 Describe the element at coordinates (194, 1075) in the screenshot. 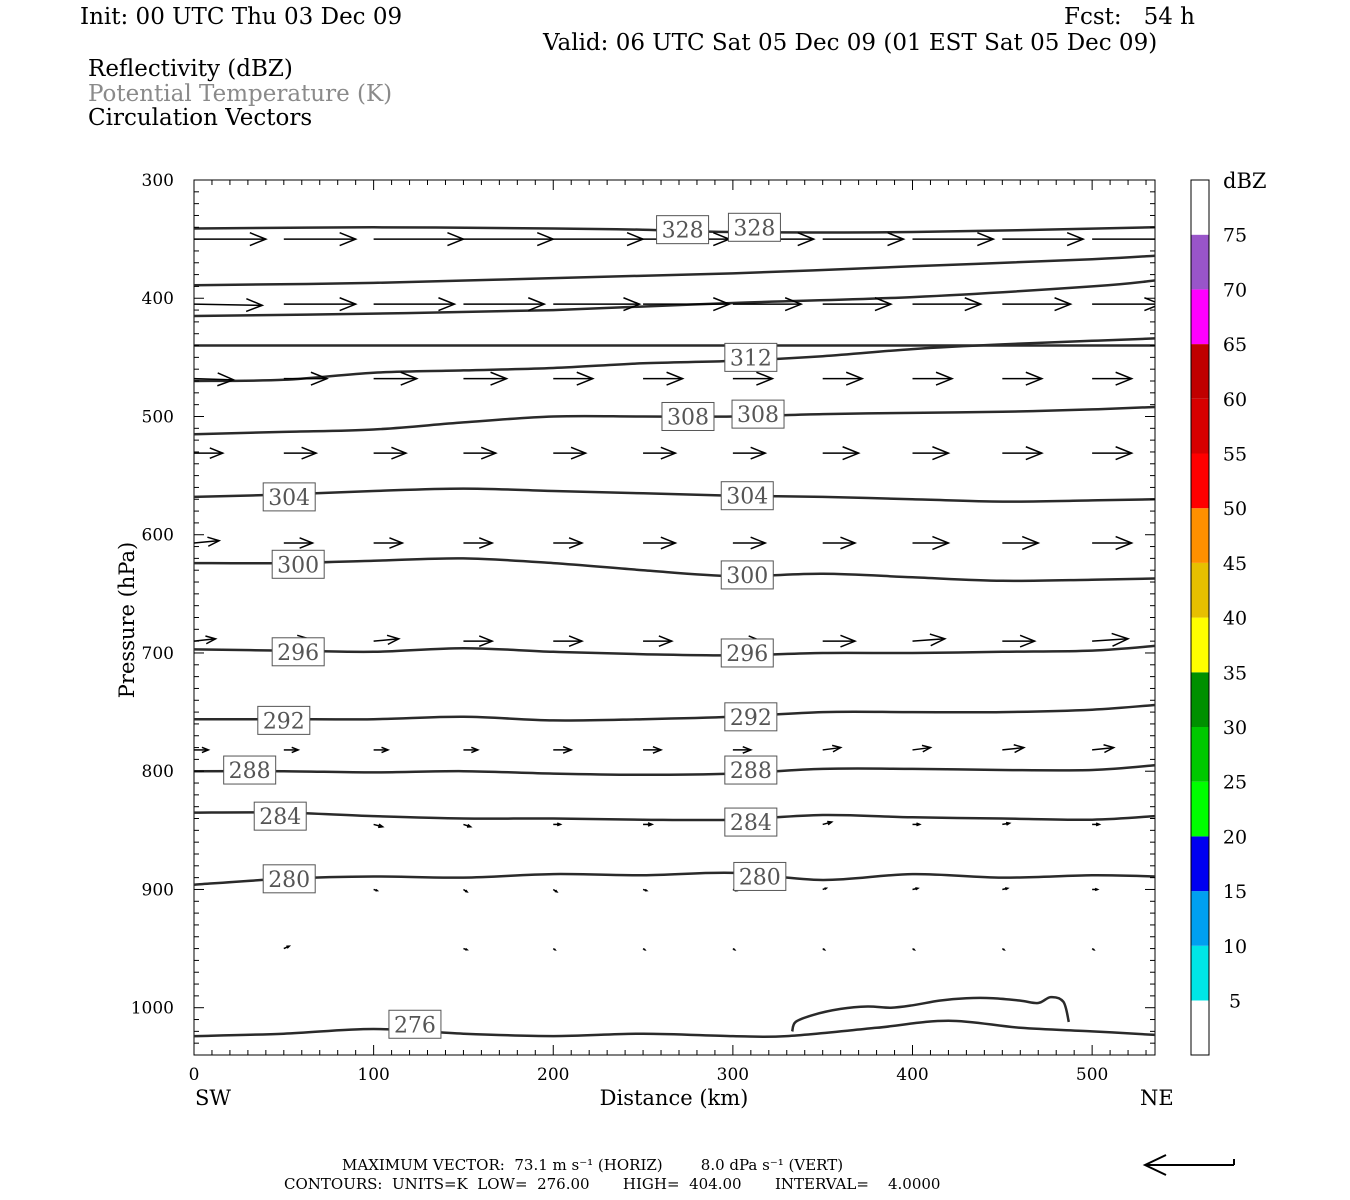

I see `x-tick-label: 0` at that location.